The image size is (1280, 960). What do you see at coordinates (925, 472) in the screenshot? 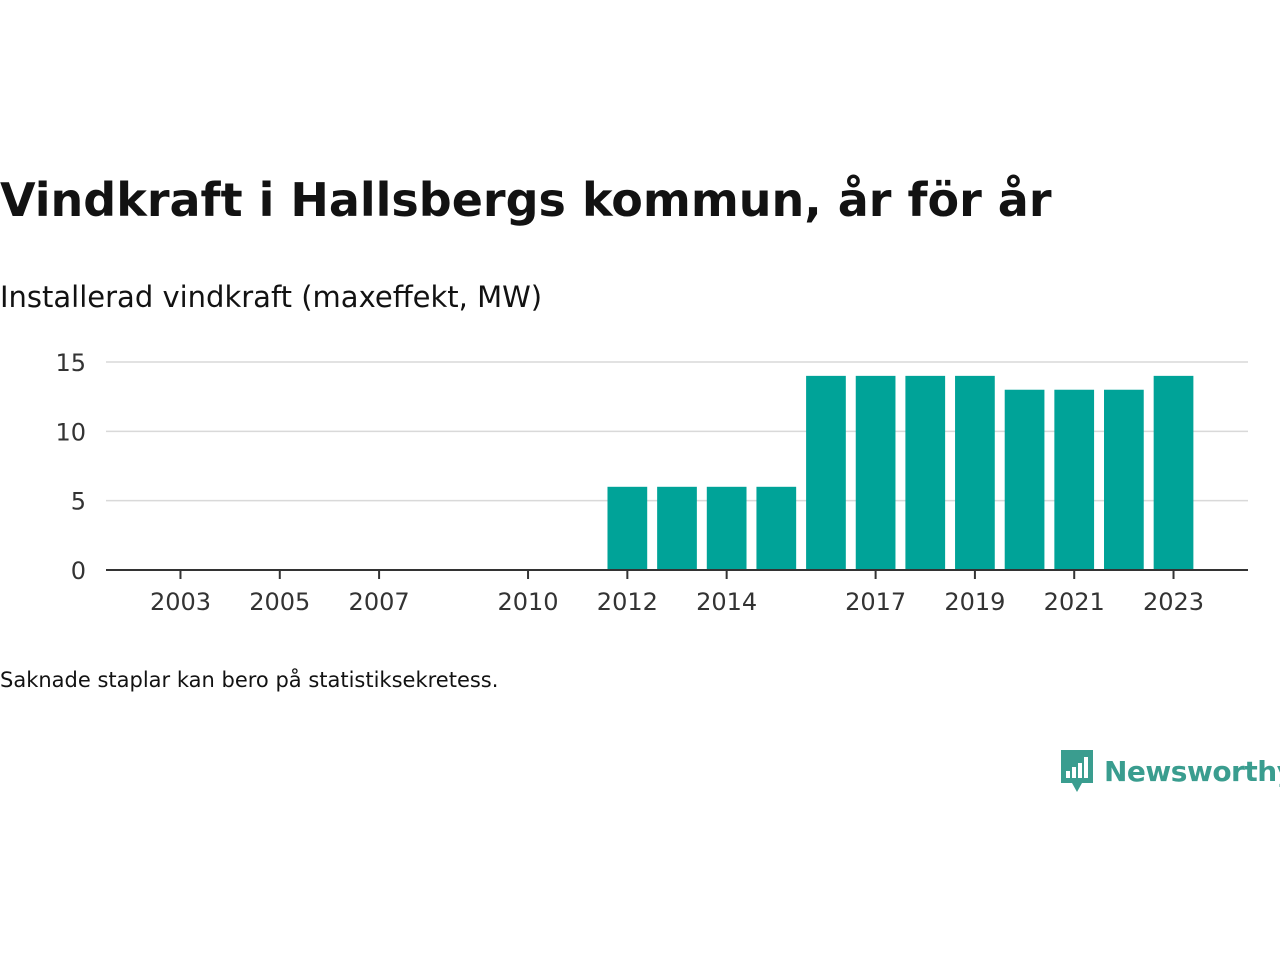
I see `bar-2018` at bounding box center [925, 472].